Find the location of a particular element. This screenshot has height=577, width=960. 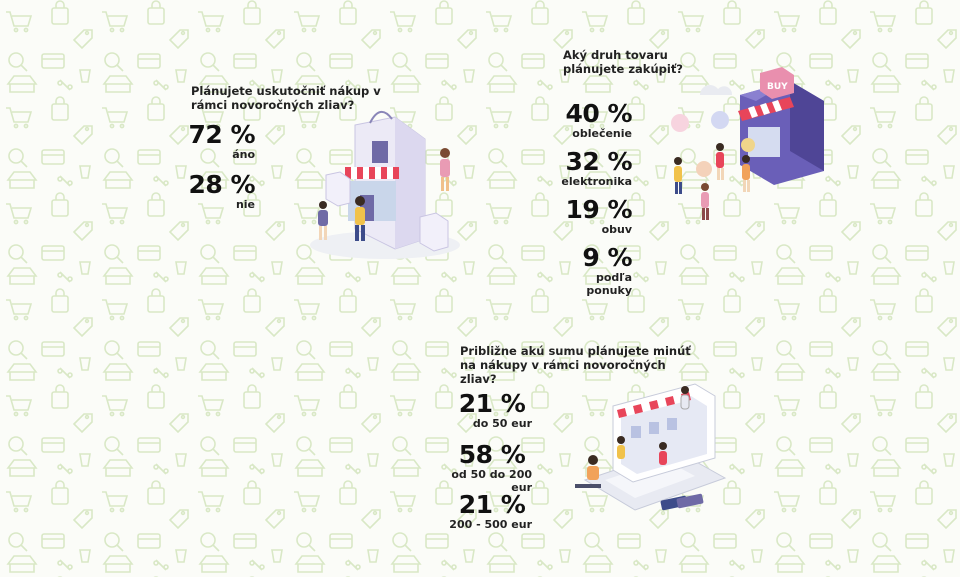

survey1-answer-no: 28 % nie is located at coordinates (215, 191).